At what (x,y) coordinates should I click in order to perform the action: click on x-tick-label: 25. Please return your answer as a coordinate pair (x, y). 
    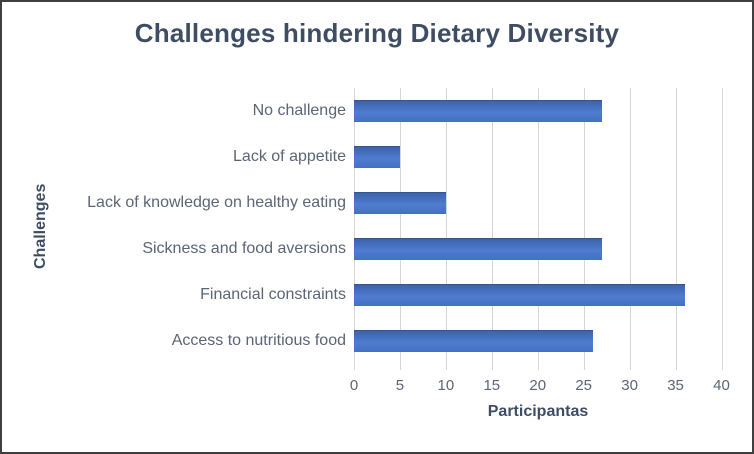
    Looking at the image, I should click on (584, 385).